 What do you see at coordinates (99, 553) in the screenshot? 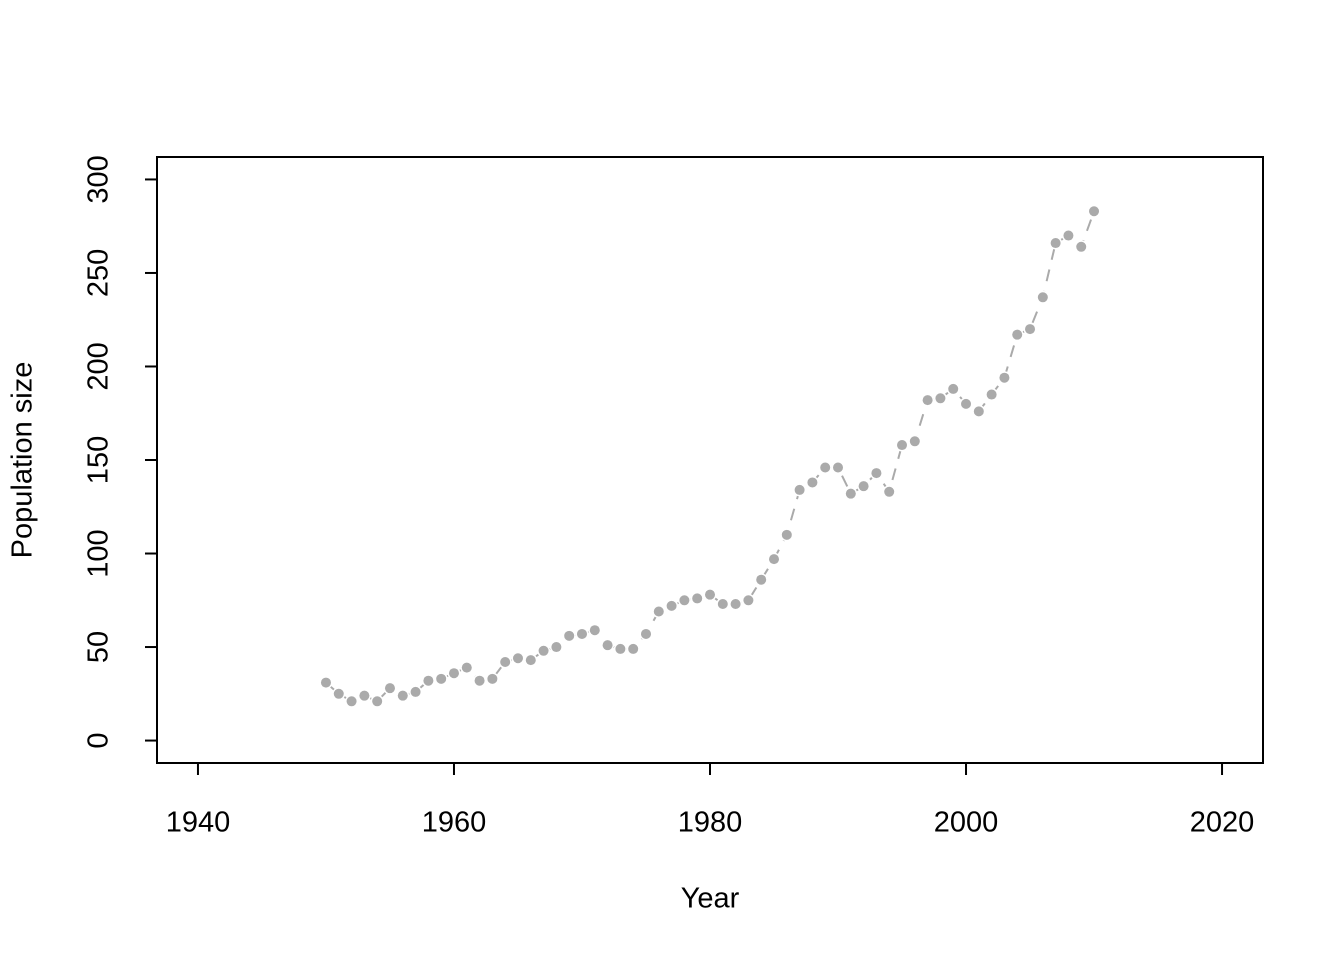
I see `y-tick-label: 100` at bounding box center [99, 553].